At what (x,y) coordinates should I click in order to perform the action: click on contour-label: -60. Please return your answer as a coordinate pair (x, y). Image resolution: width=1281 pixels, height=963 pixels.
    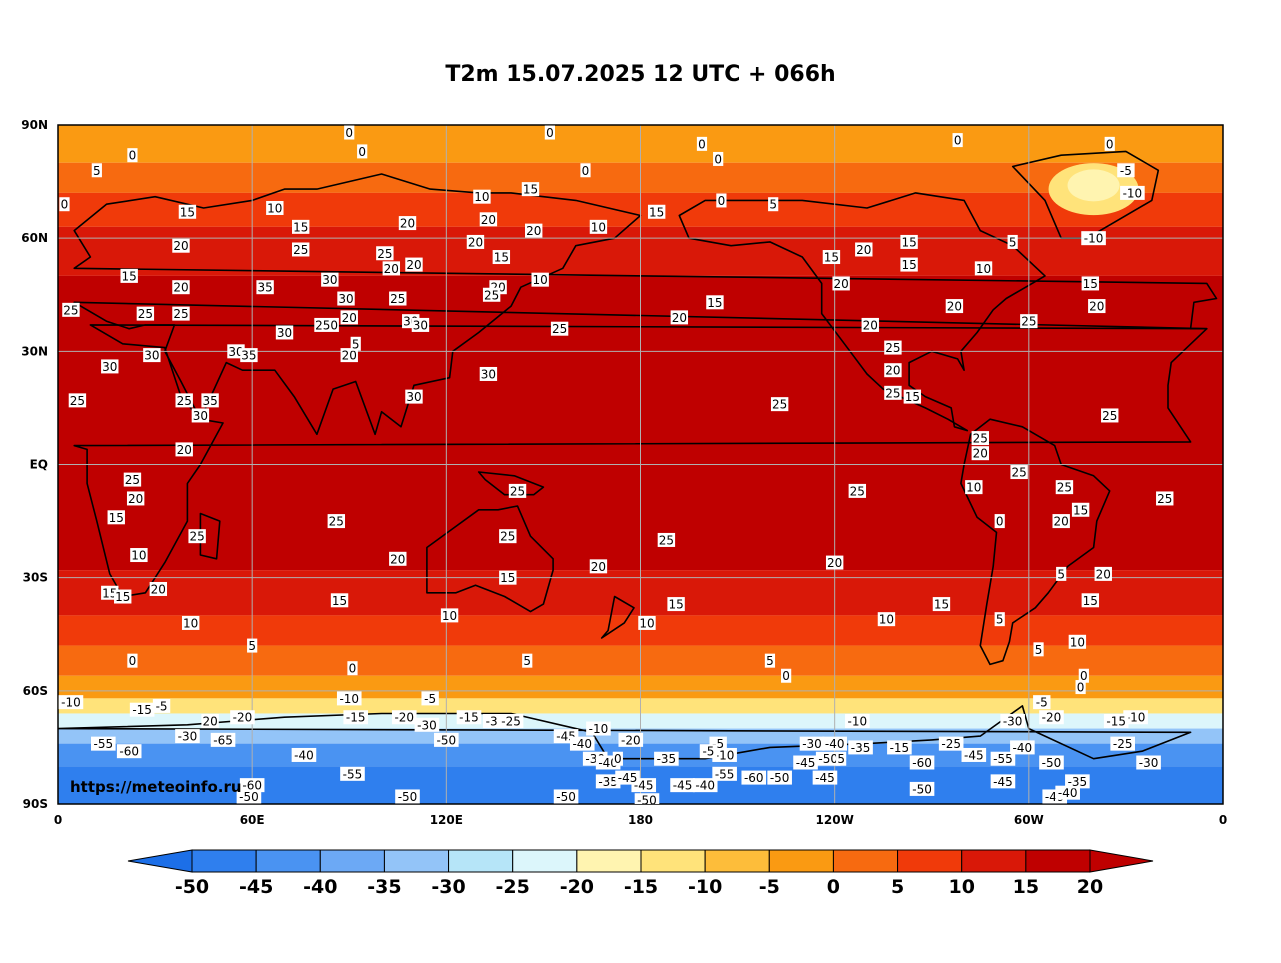
    Looking at the image, I should click on (252, 786).